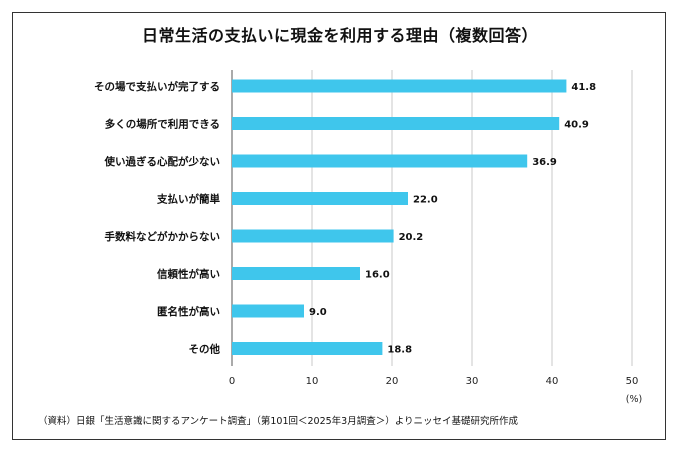 The image size is (680, 454). What do you see at coordinates (392, 381) in the screenshot?
I see `x-tick-label: 20` at bounding box center [392, 381].